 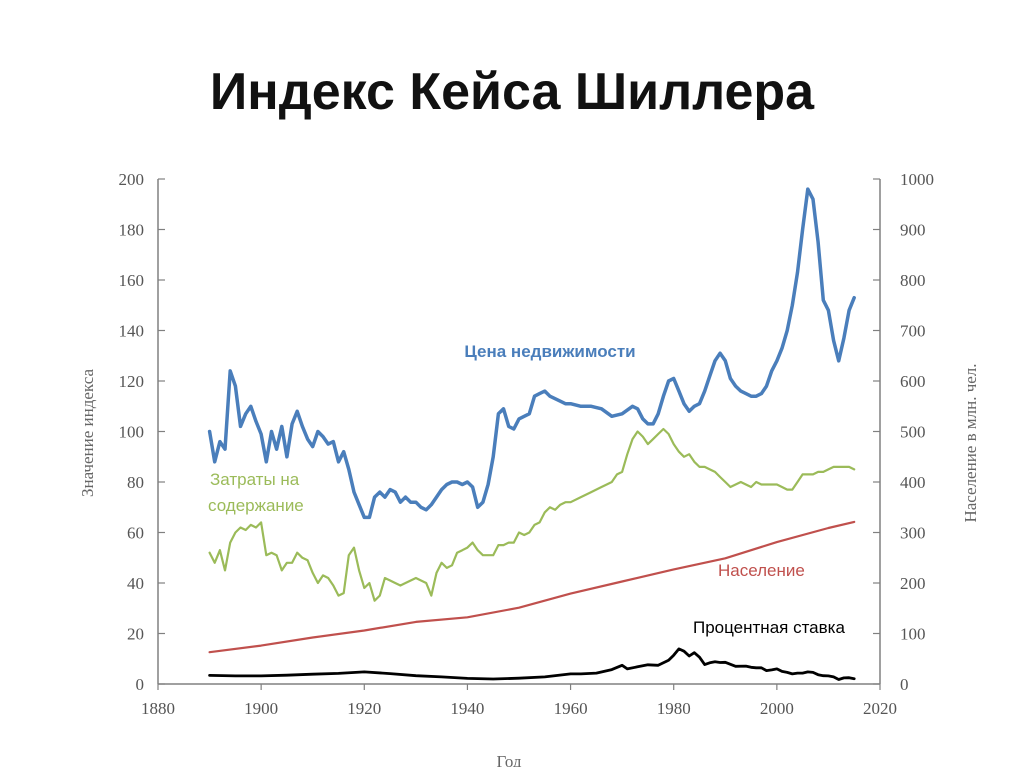 What do you see at coordinates (135, 533) in the screenshot?
I see `y-tick-label: 60` at bounding box center [135, 533].